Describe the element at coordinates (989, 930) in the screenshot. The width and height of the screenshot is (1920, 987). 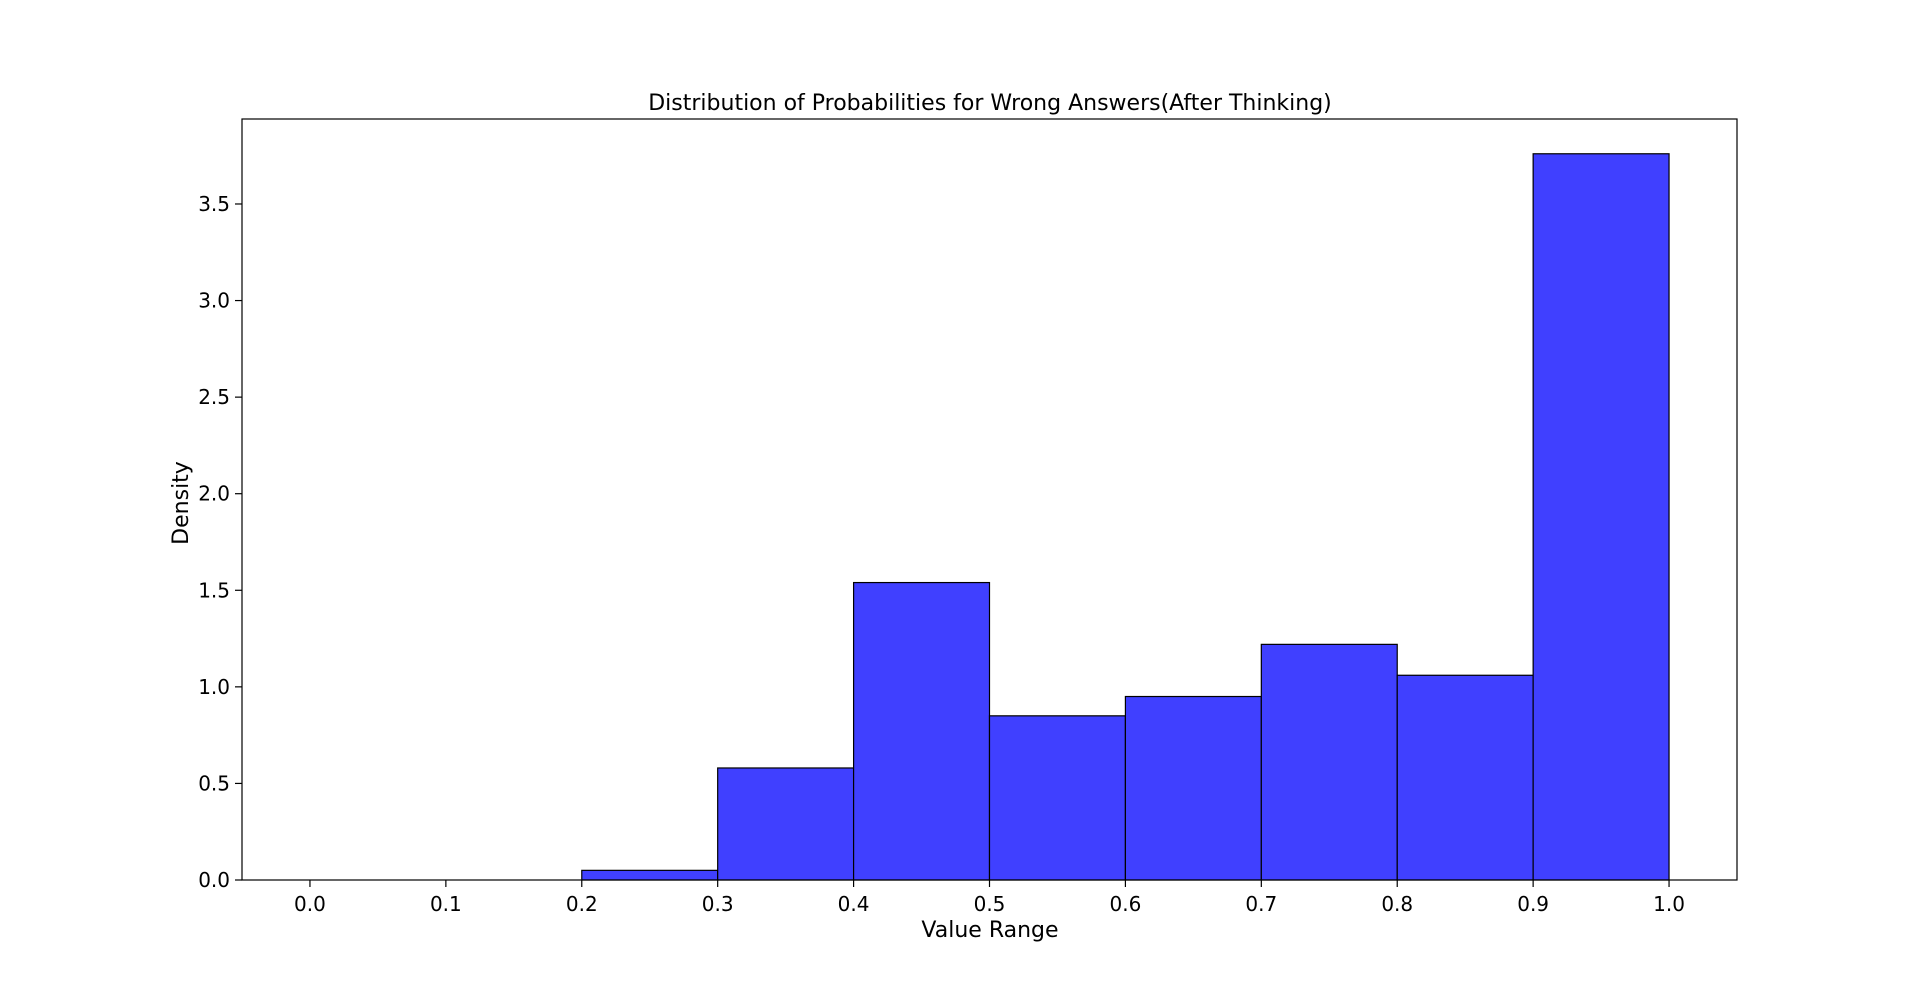
I see `x-axis-label: Value Range` at that location.